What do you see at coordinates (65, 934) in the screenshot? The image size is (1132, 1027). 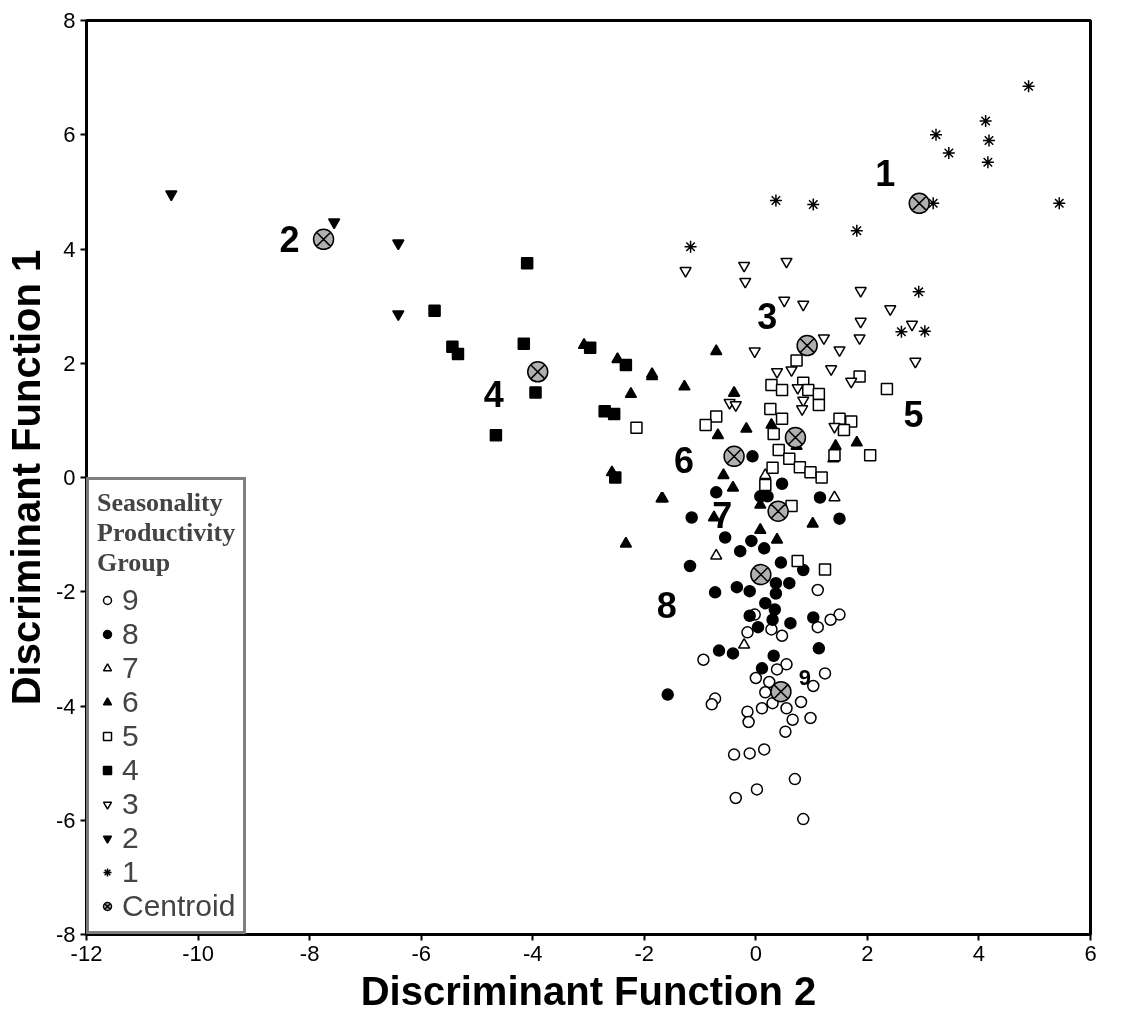 I see `y-tick-label: -8` at bounding box center [65, 934].